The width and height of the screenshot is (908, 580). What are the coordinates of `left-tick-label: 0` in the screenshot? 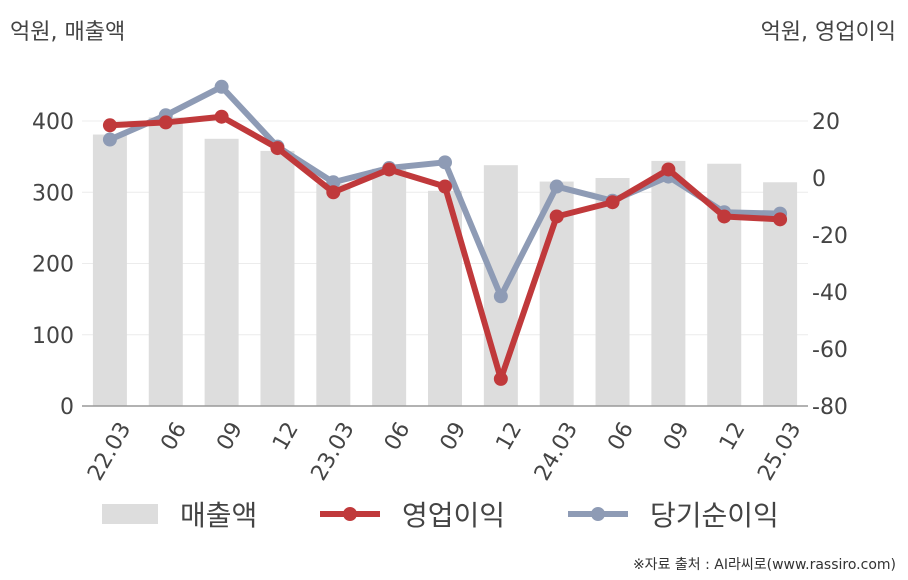 It's located at (67, 407).